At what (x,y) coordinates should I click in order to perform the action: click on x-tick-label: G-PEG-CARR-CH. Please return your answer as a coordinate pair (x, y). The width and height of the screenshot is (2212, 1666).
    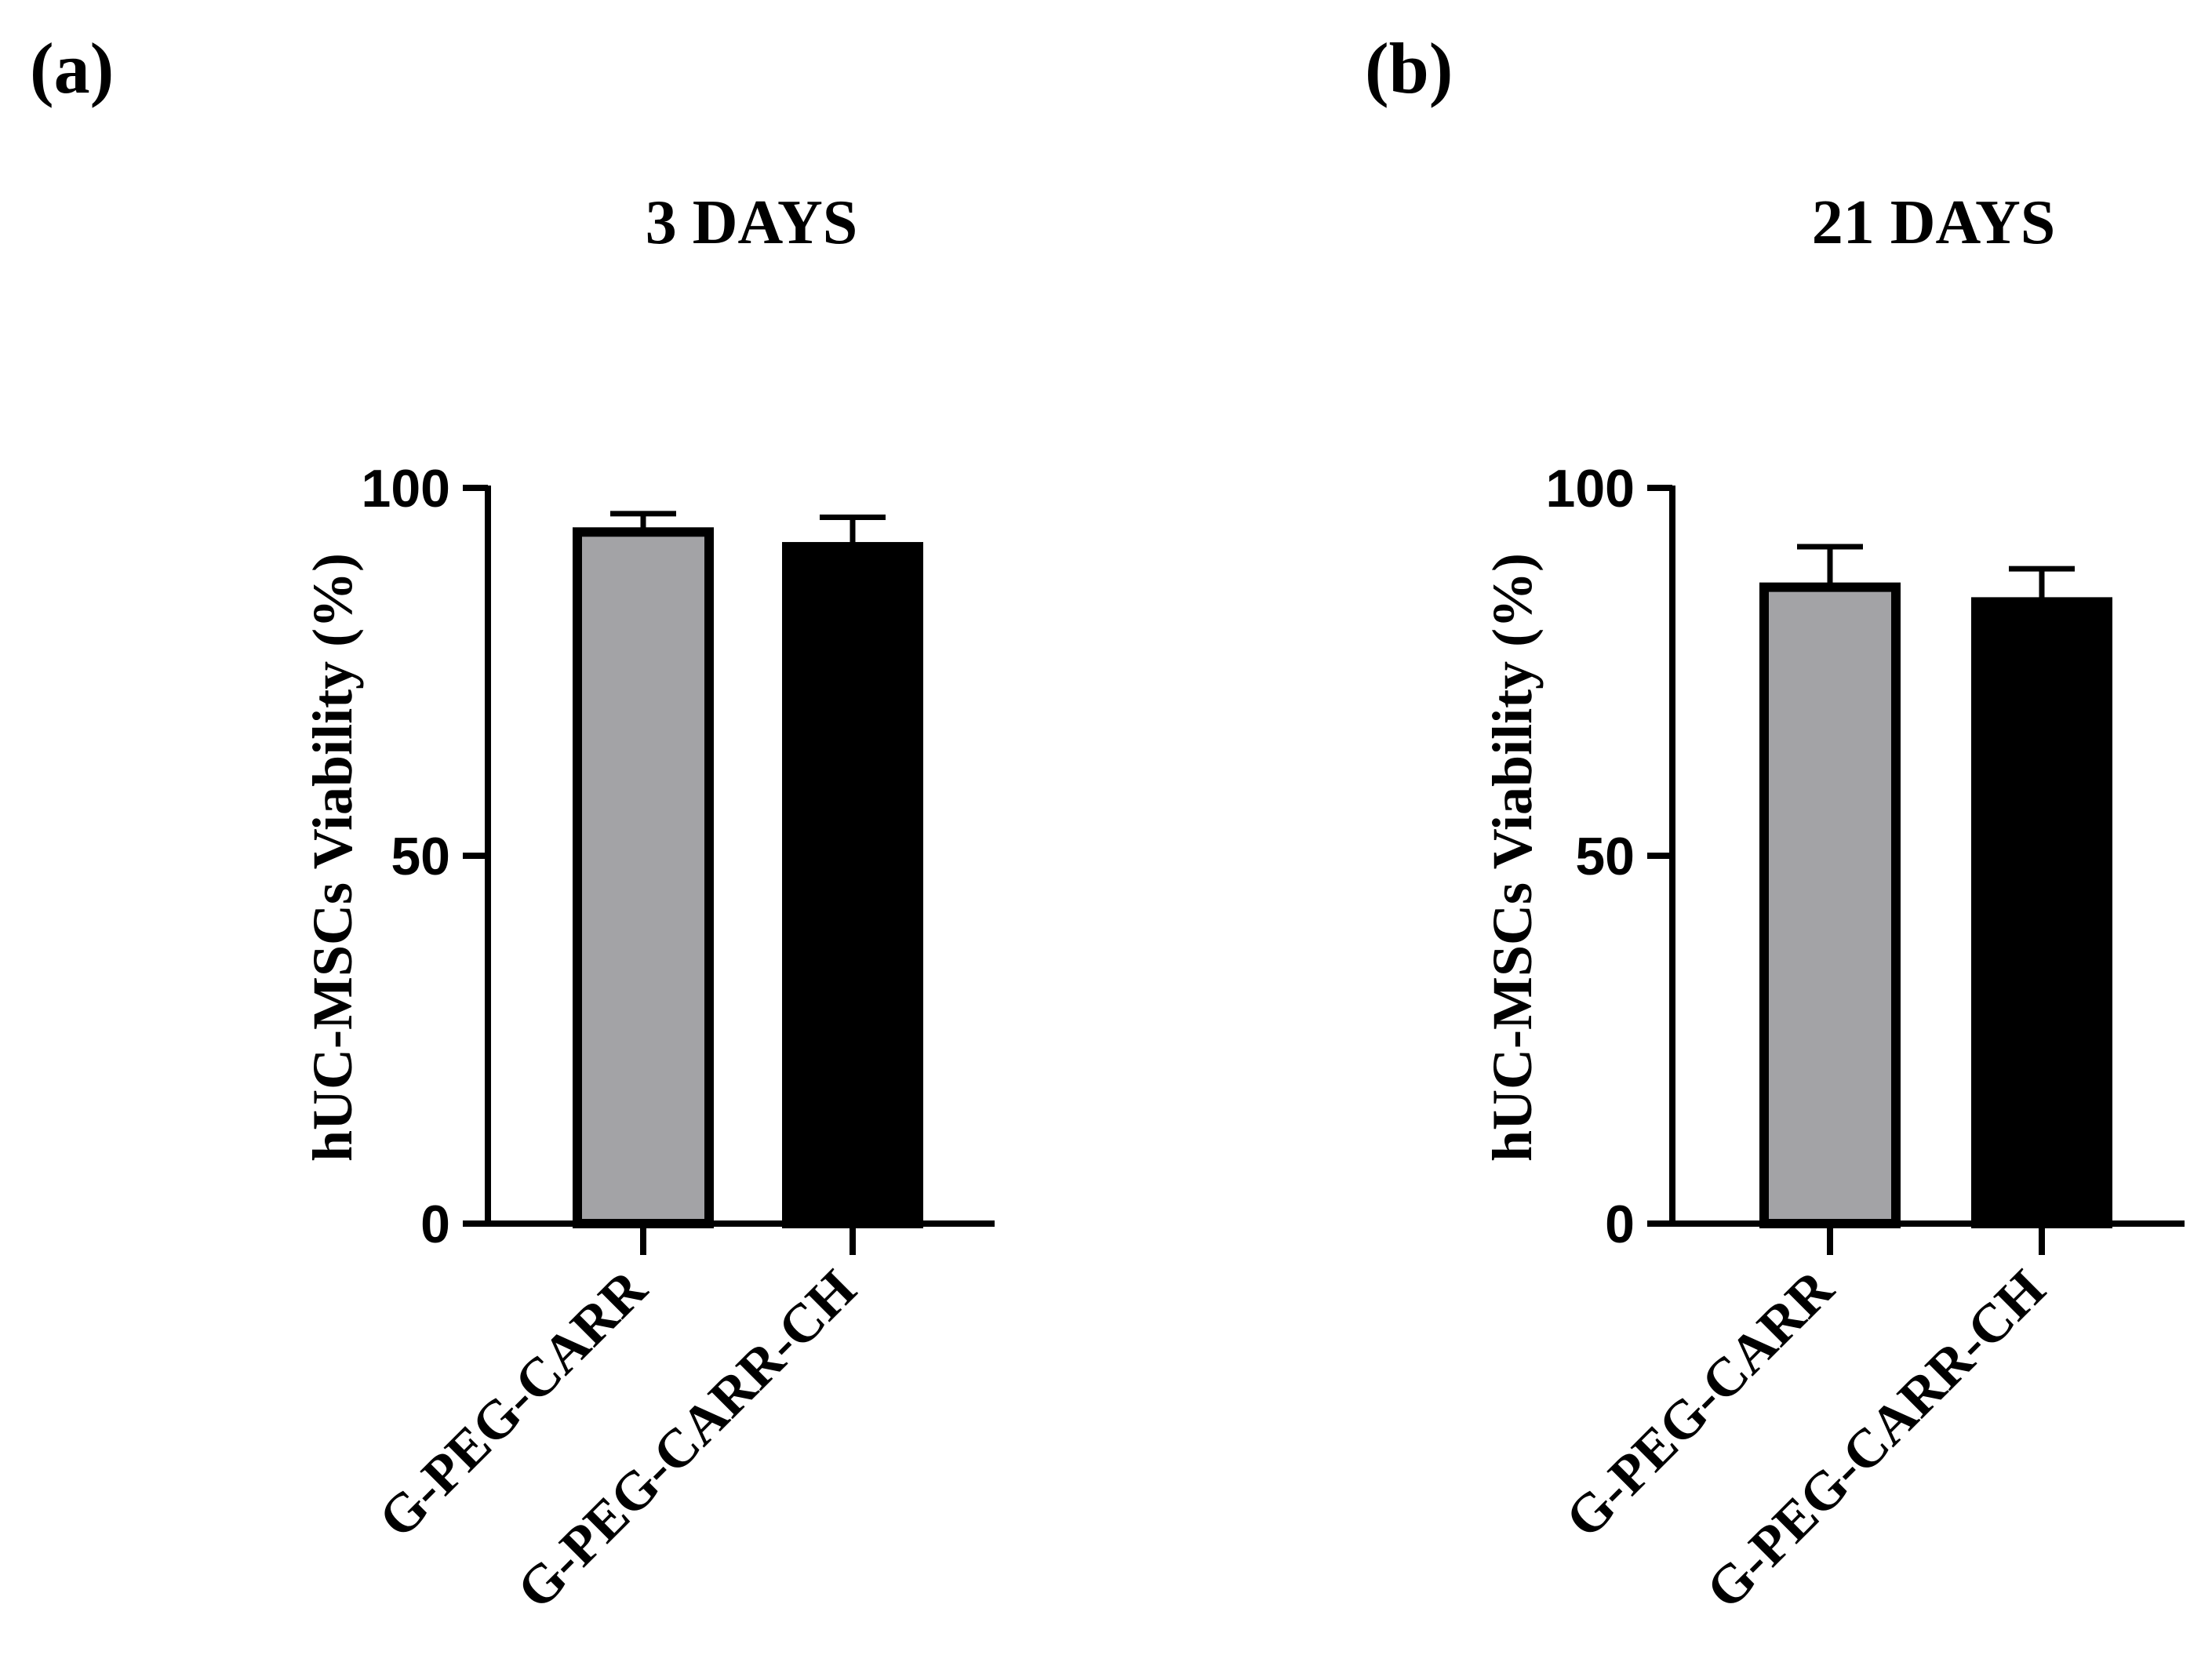
    Looking at the image, I should click on (687, 1440).